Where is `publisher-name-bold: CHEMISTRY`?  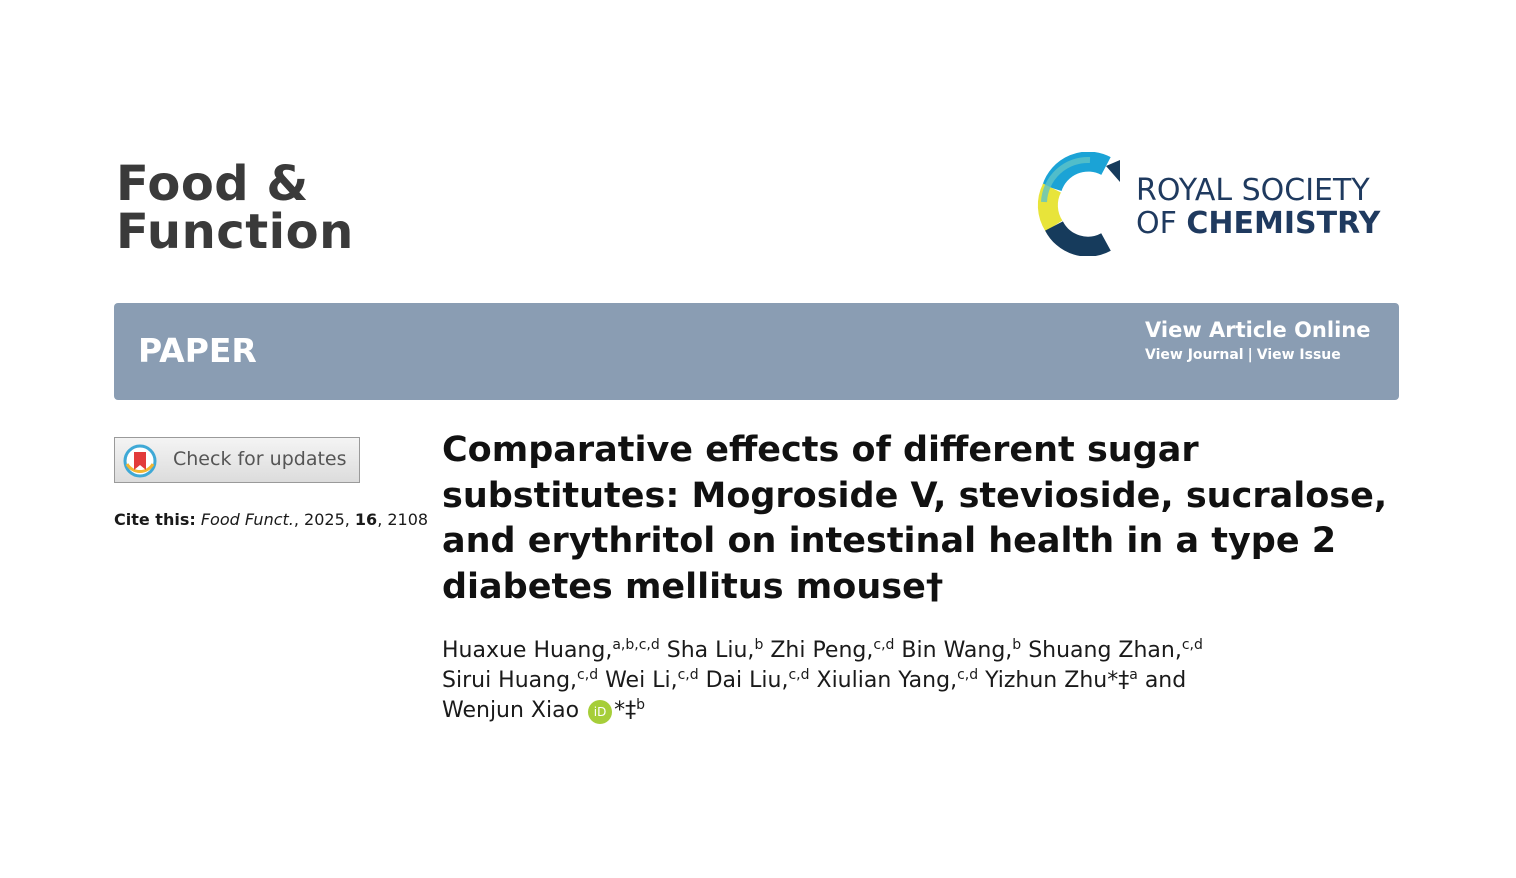 publisher-name-bold: CHEMISTRY is located at coordinates (1283, 223).